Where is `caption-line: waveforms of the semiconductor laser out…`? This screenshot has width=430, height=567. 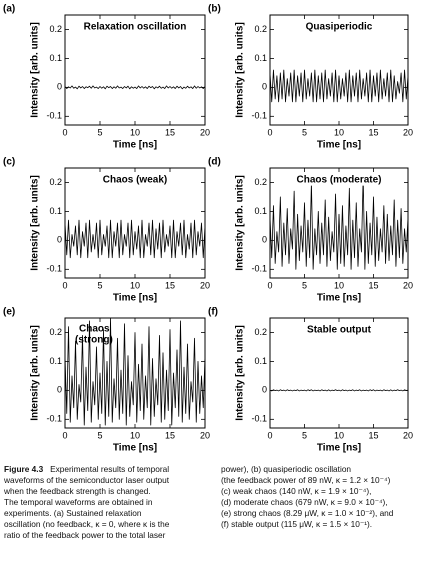 caption-line: waveforms of the semiconductor laser out… is located at coordinates (87, 480).